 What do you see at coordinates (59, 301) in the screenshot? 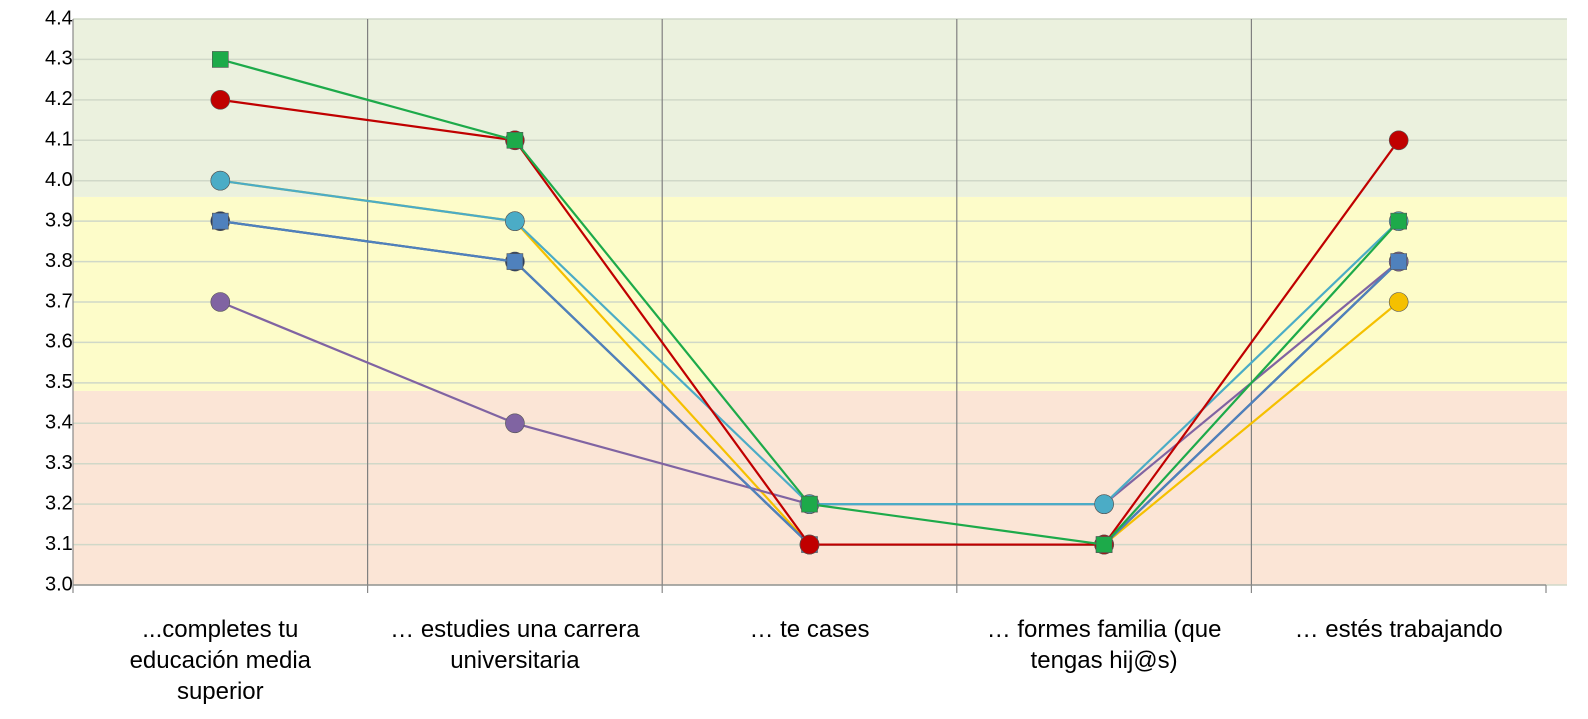
I see `y-tick-label: 3.7` at bounding box center [59, 301].